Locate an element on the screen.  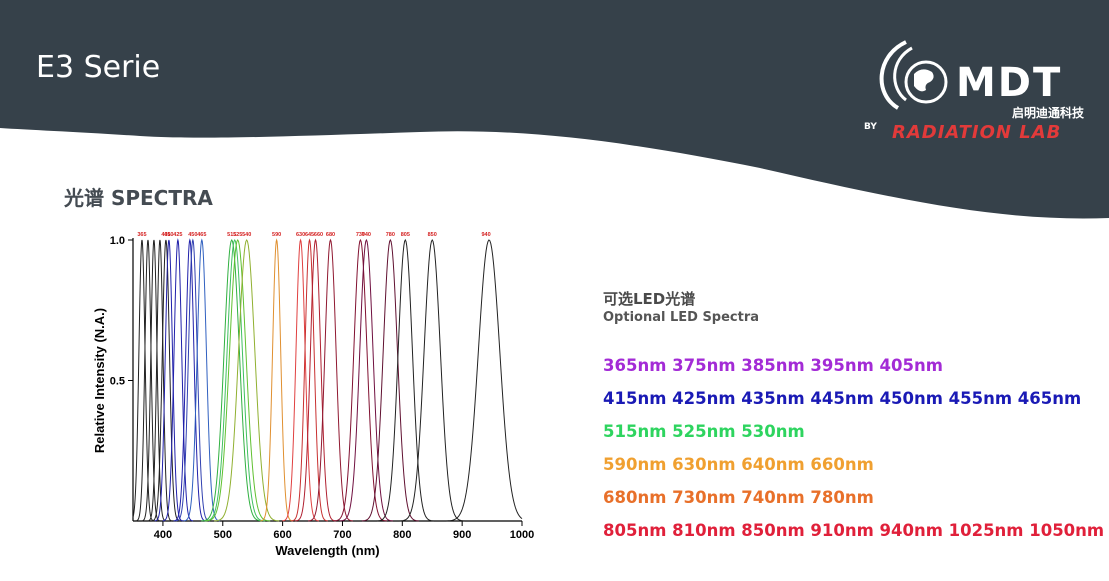
wavelength-row: 515nm 525nm 530nm is located at coordinates (704, 431).